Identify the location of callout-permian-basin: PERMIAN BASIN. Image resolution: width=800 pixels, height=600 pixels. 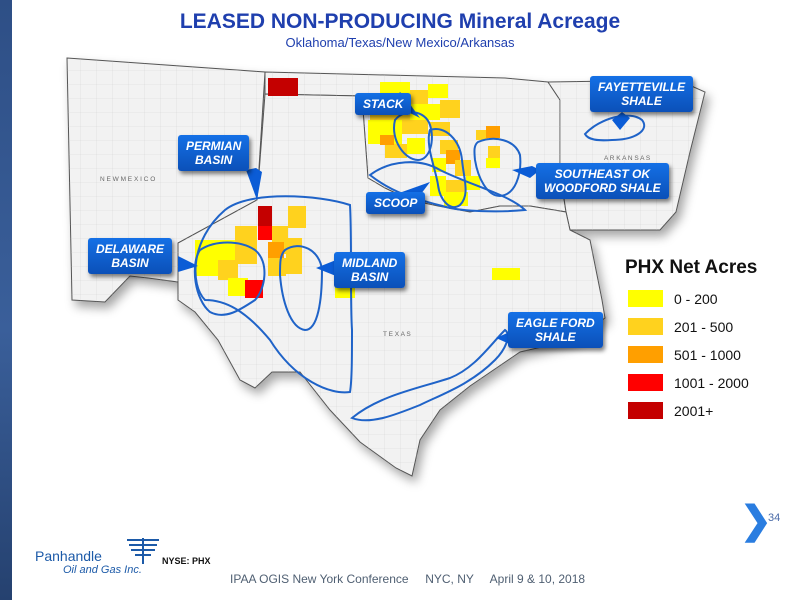
(214, 153).